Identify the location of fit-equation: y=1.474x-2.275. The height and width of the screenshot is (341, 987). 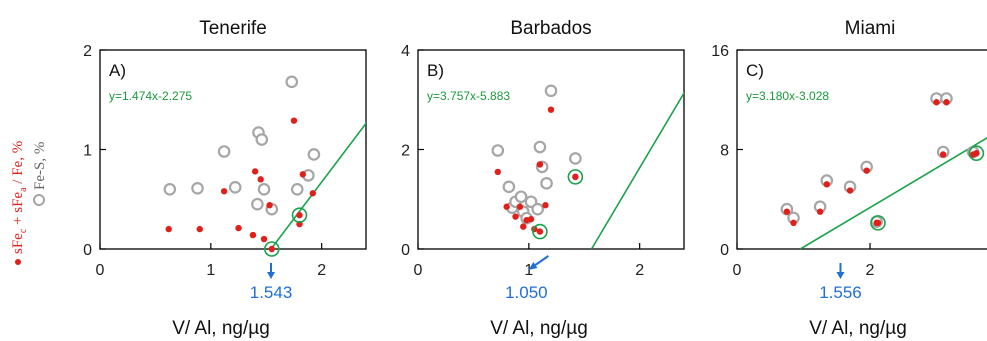
(150, 96).